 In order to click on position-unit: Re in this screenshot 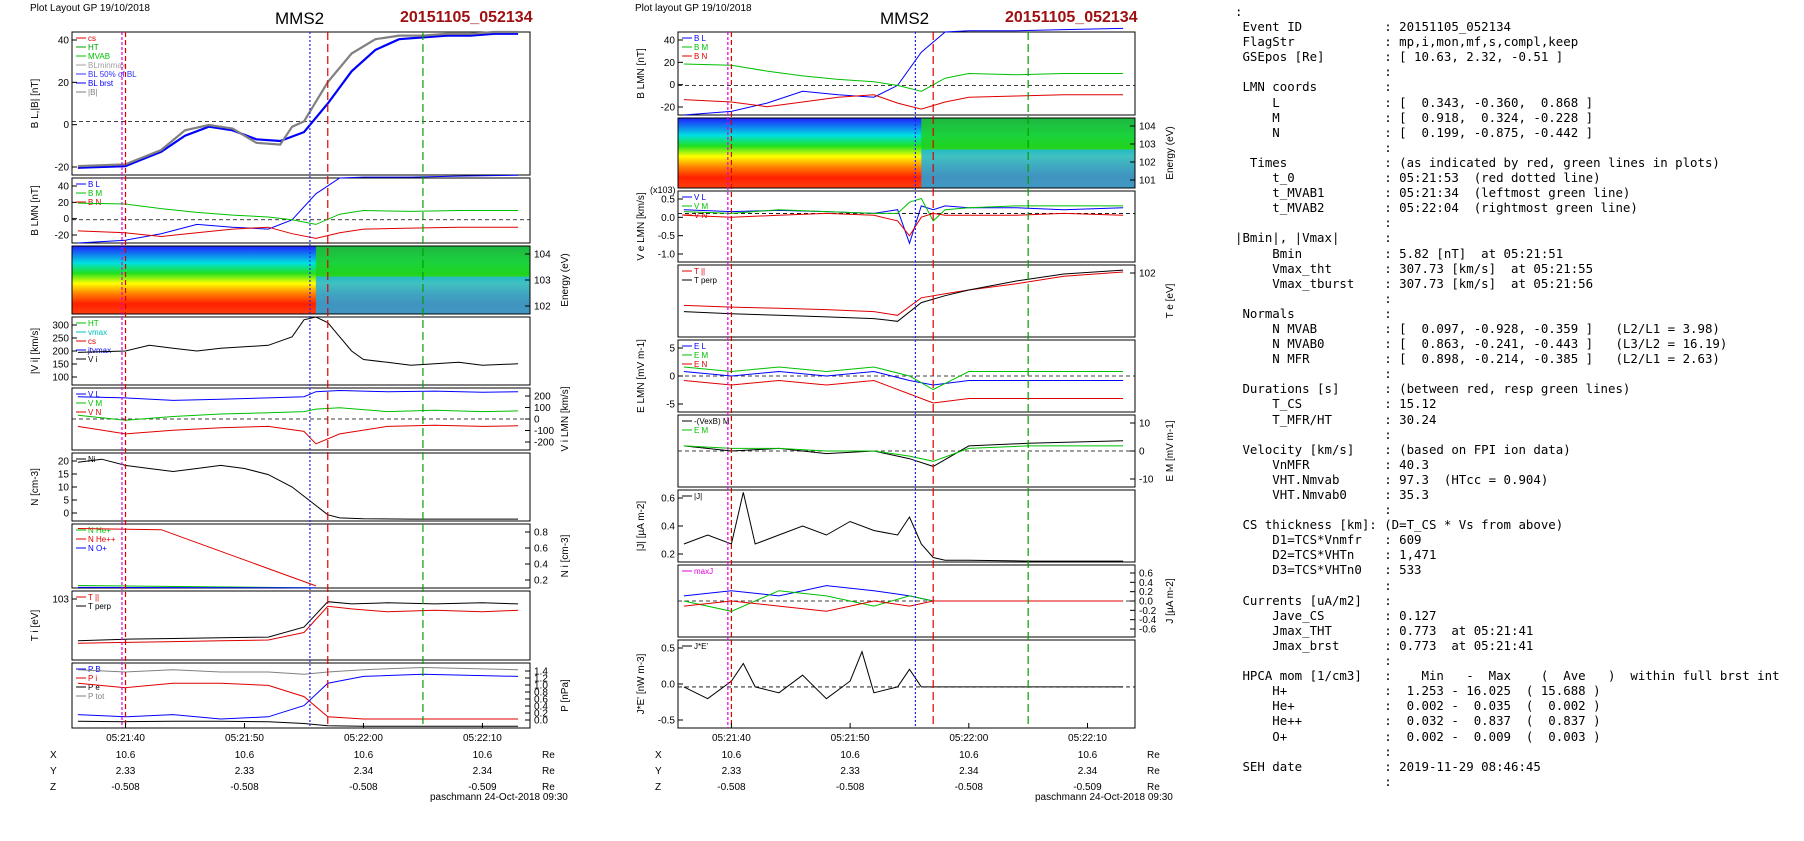, I will do `click(1153, 787)`.